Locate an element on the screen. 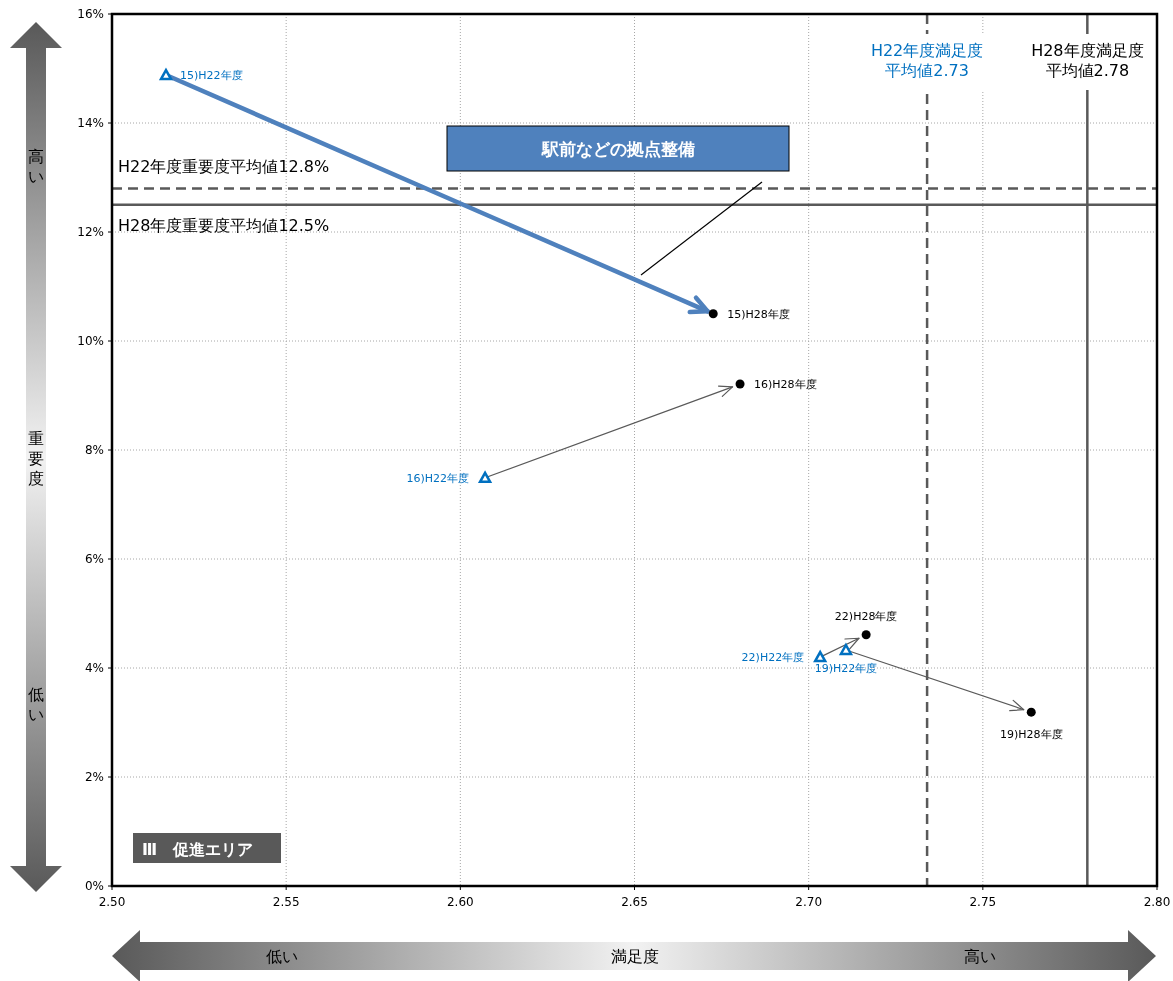  y-tick-label: 14% is located at coordinates (90, 123).